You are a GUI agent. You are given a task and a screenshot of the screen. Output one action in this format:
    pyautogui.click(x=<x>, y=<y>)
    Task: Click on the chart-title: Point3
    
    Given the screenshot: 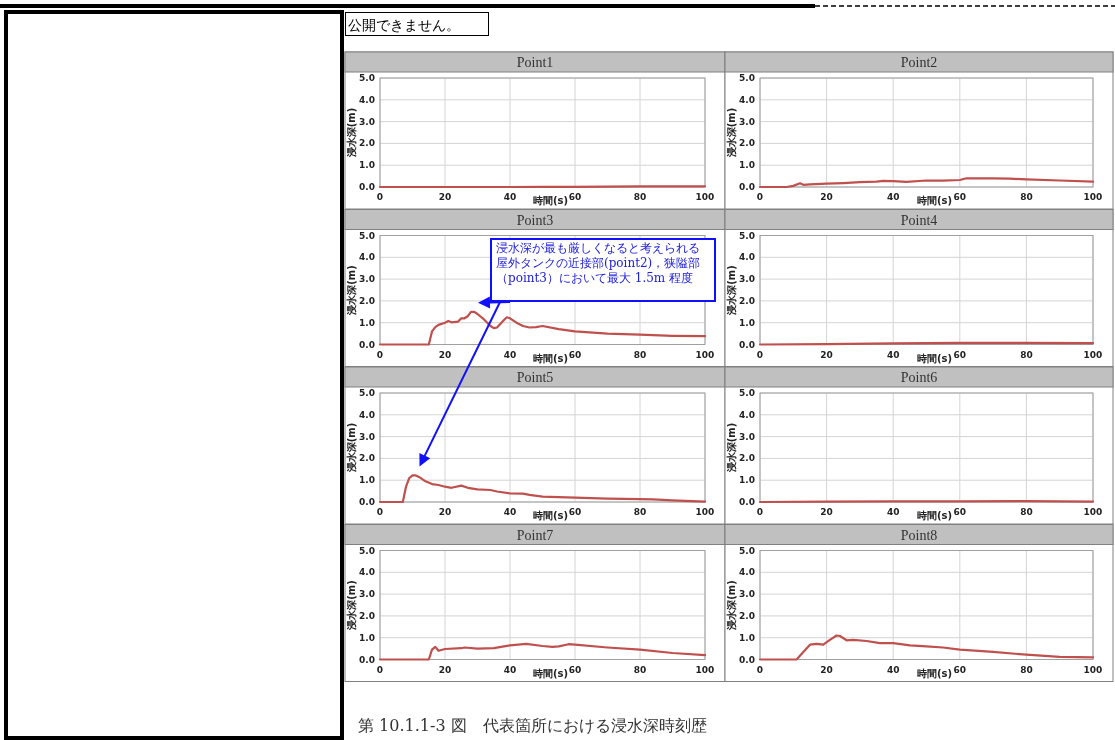 What is the action you would take?
    pyautogui.click(x=535, y=220)
    